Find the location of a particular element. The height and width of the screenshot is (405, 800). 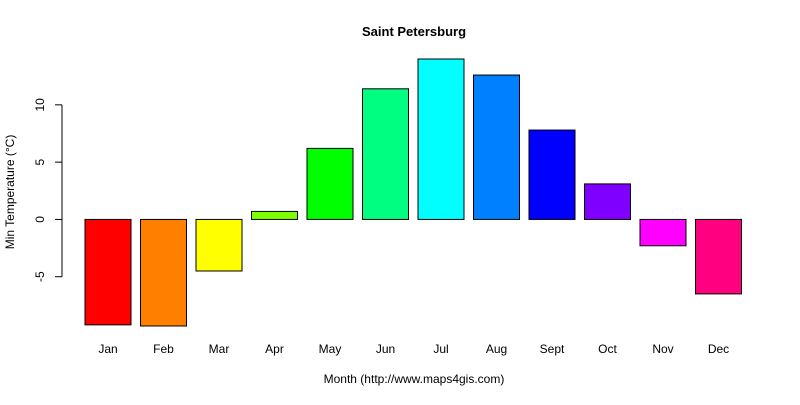

x-tick-label: Sept is located at coordinates (552, 349).